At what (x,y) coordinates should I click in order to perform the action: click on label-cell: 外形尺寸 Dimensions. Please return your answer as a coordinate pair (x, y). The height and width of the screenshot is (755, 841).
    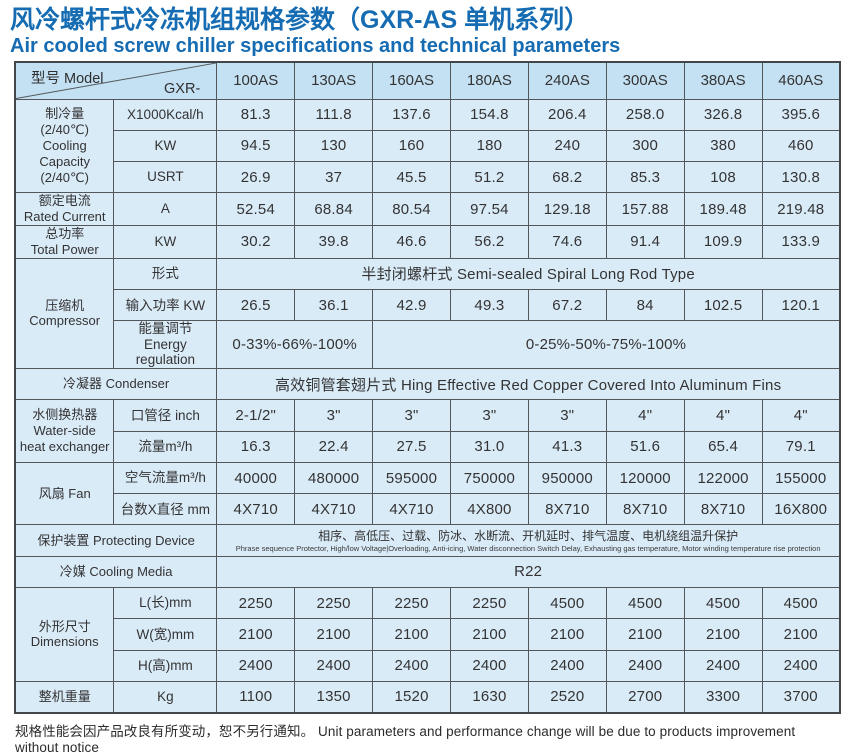
    Looking at the image, I should click on (64, 634).